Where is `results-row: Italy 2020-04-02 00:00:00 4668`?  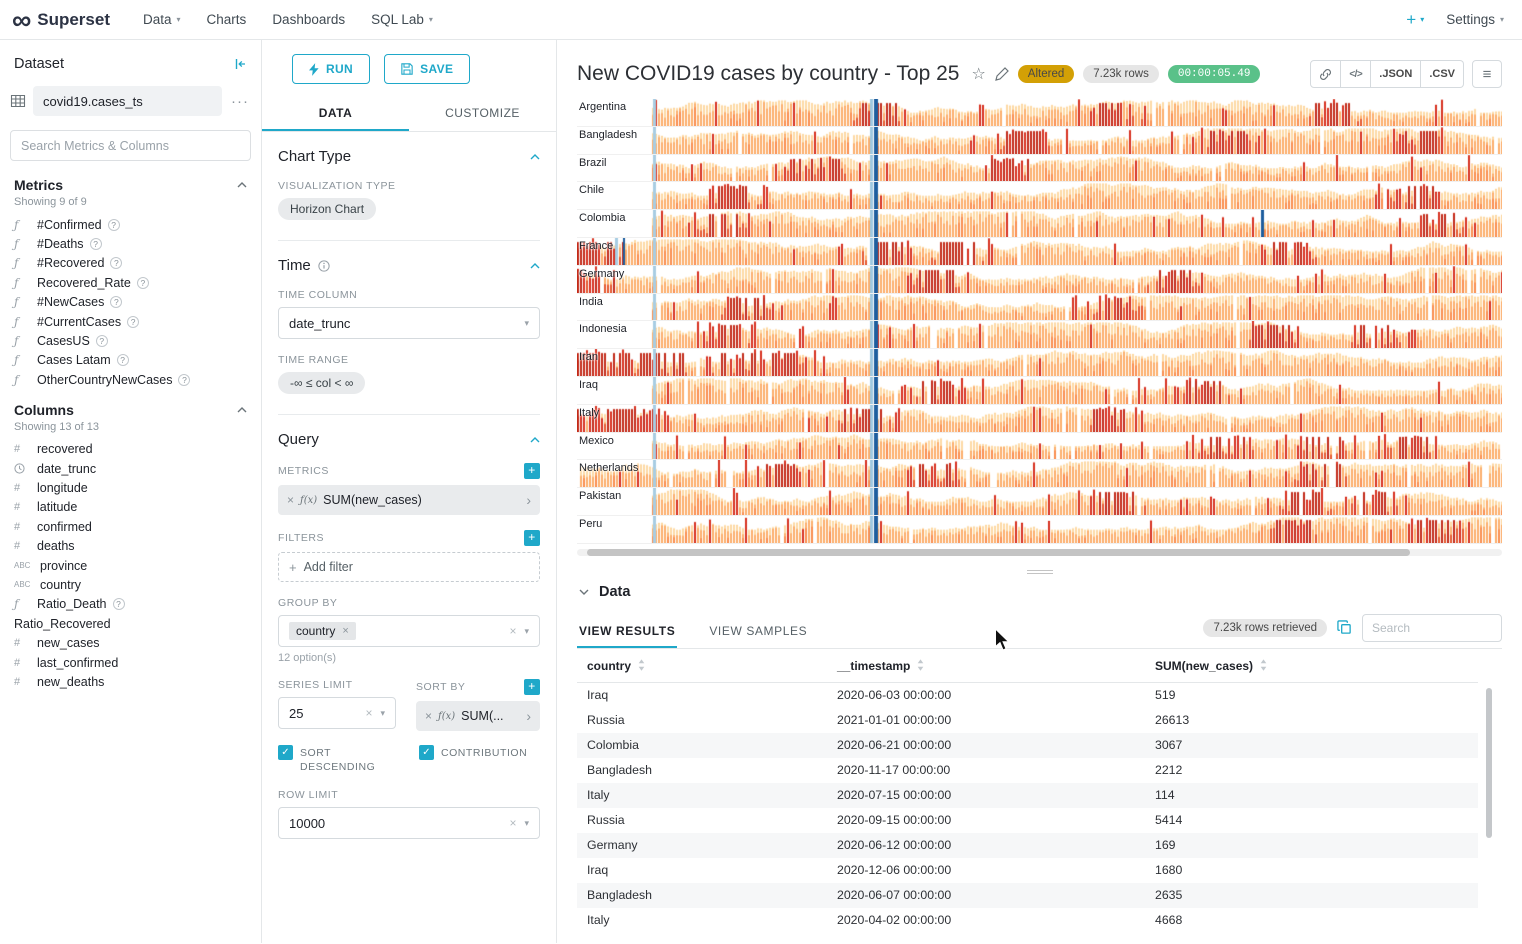
results-row: Italy 2020-04-02 00:00:00 4668 is located at coordinates (1027, 920).